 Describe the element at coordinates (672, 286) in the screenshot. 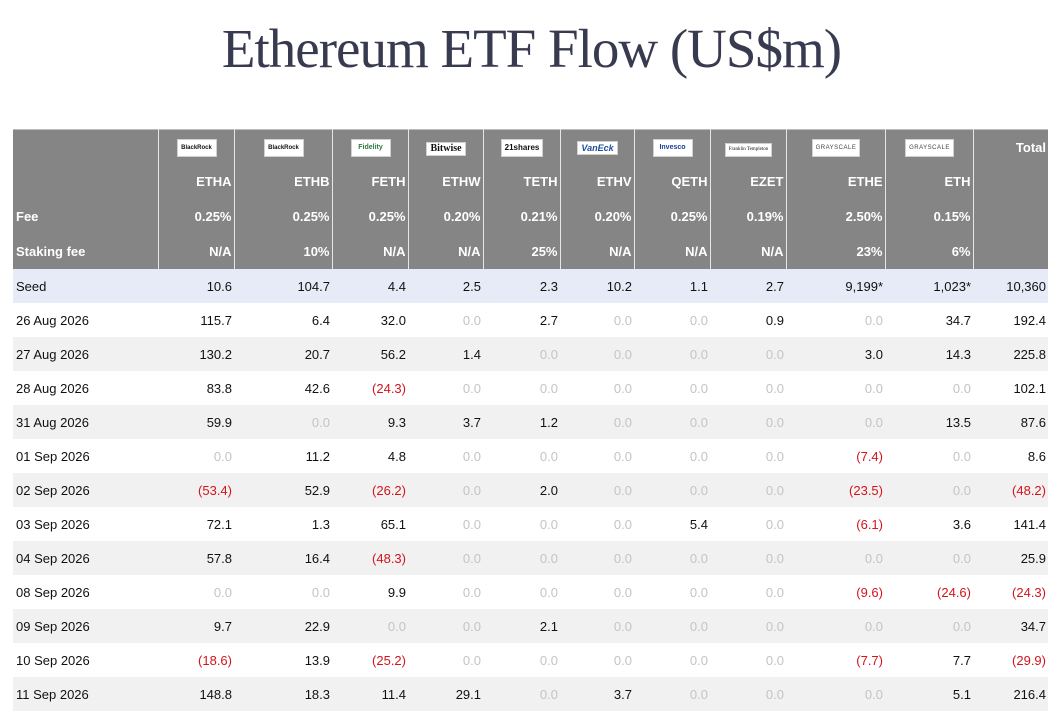

I see `flow-value-cell: 1.1` at that location.